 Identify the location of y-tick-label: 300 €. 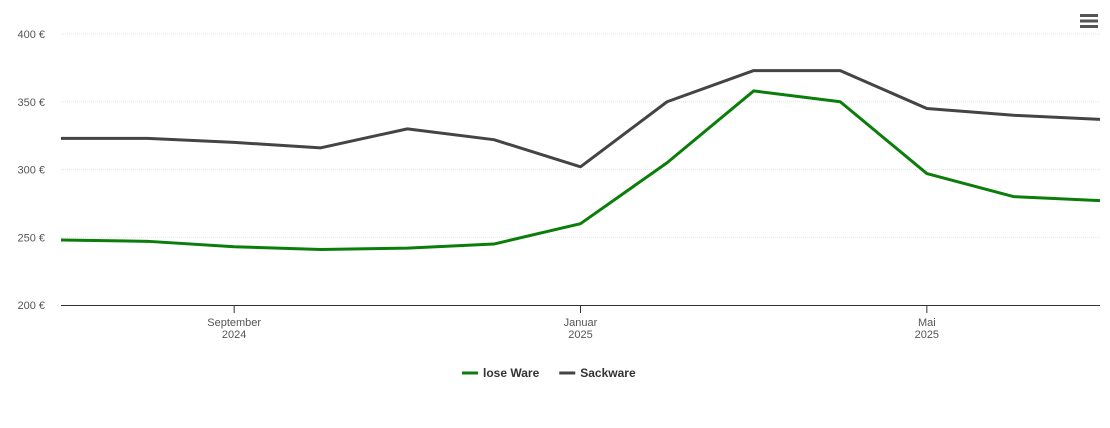
(31, 171).